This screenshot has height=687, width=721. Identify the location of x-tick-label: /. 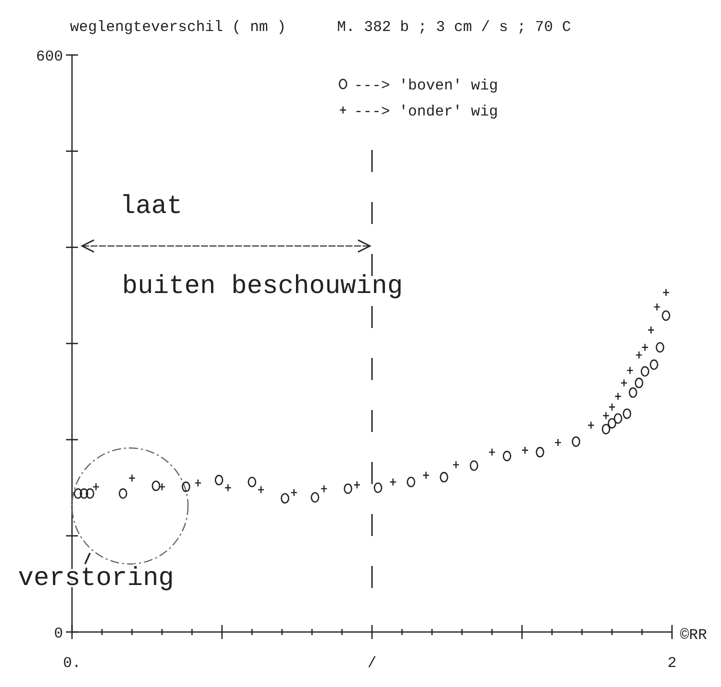
(372, 663).